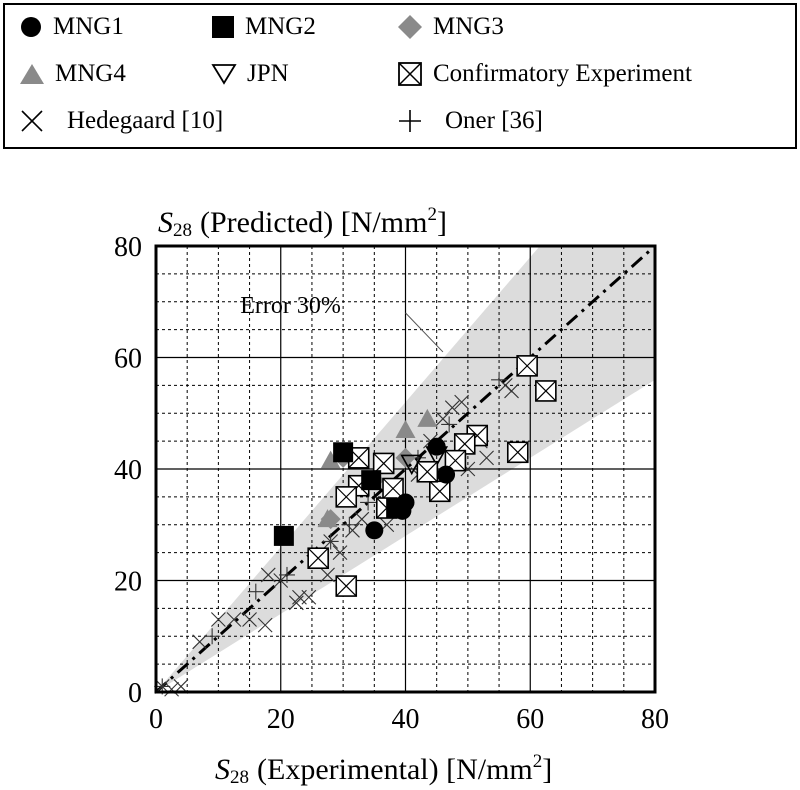 This screenshot has height=790, width=800. I want to click on legend-label: MNG4, so click(90, 73).